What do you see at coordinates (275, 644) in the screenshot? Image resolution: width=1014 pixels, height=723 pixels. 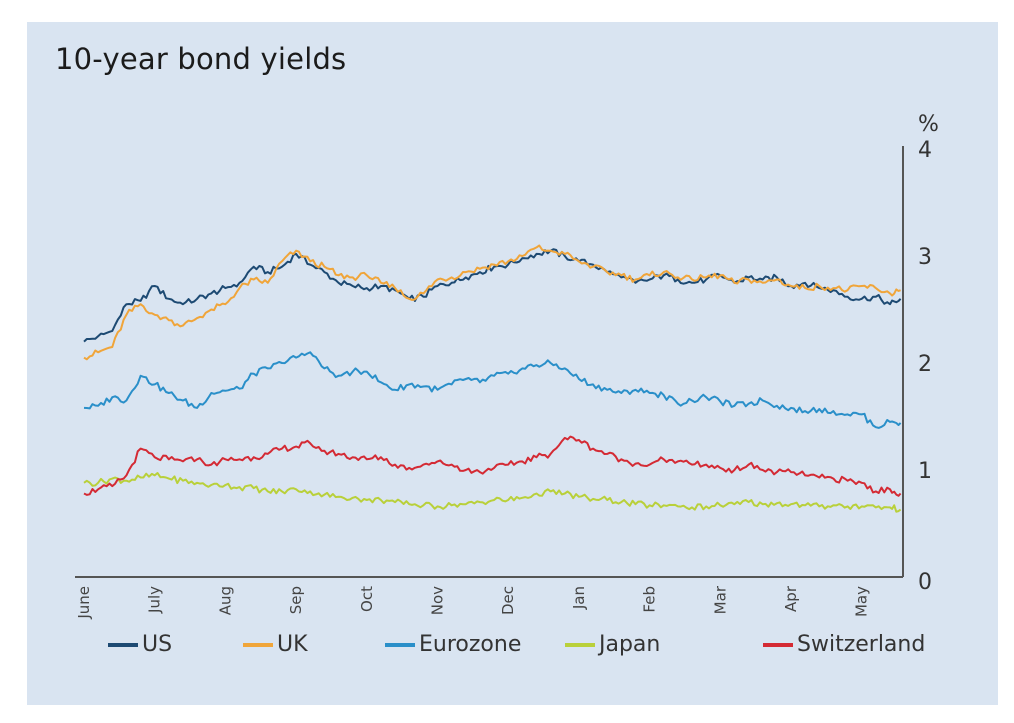 I see `legend-item-uk: UK` at bounding box center [275, 644].